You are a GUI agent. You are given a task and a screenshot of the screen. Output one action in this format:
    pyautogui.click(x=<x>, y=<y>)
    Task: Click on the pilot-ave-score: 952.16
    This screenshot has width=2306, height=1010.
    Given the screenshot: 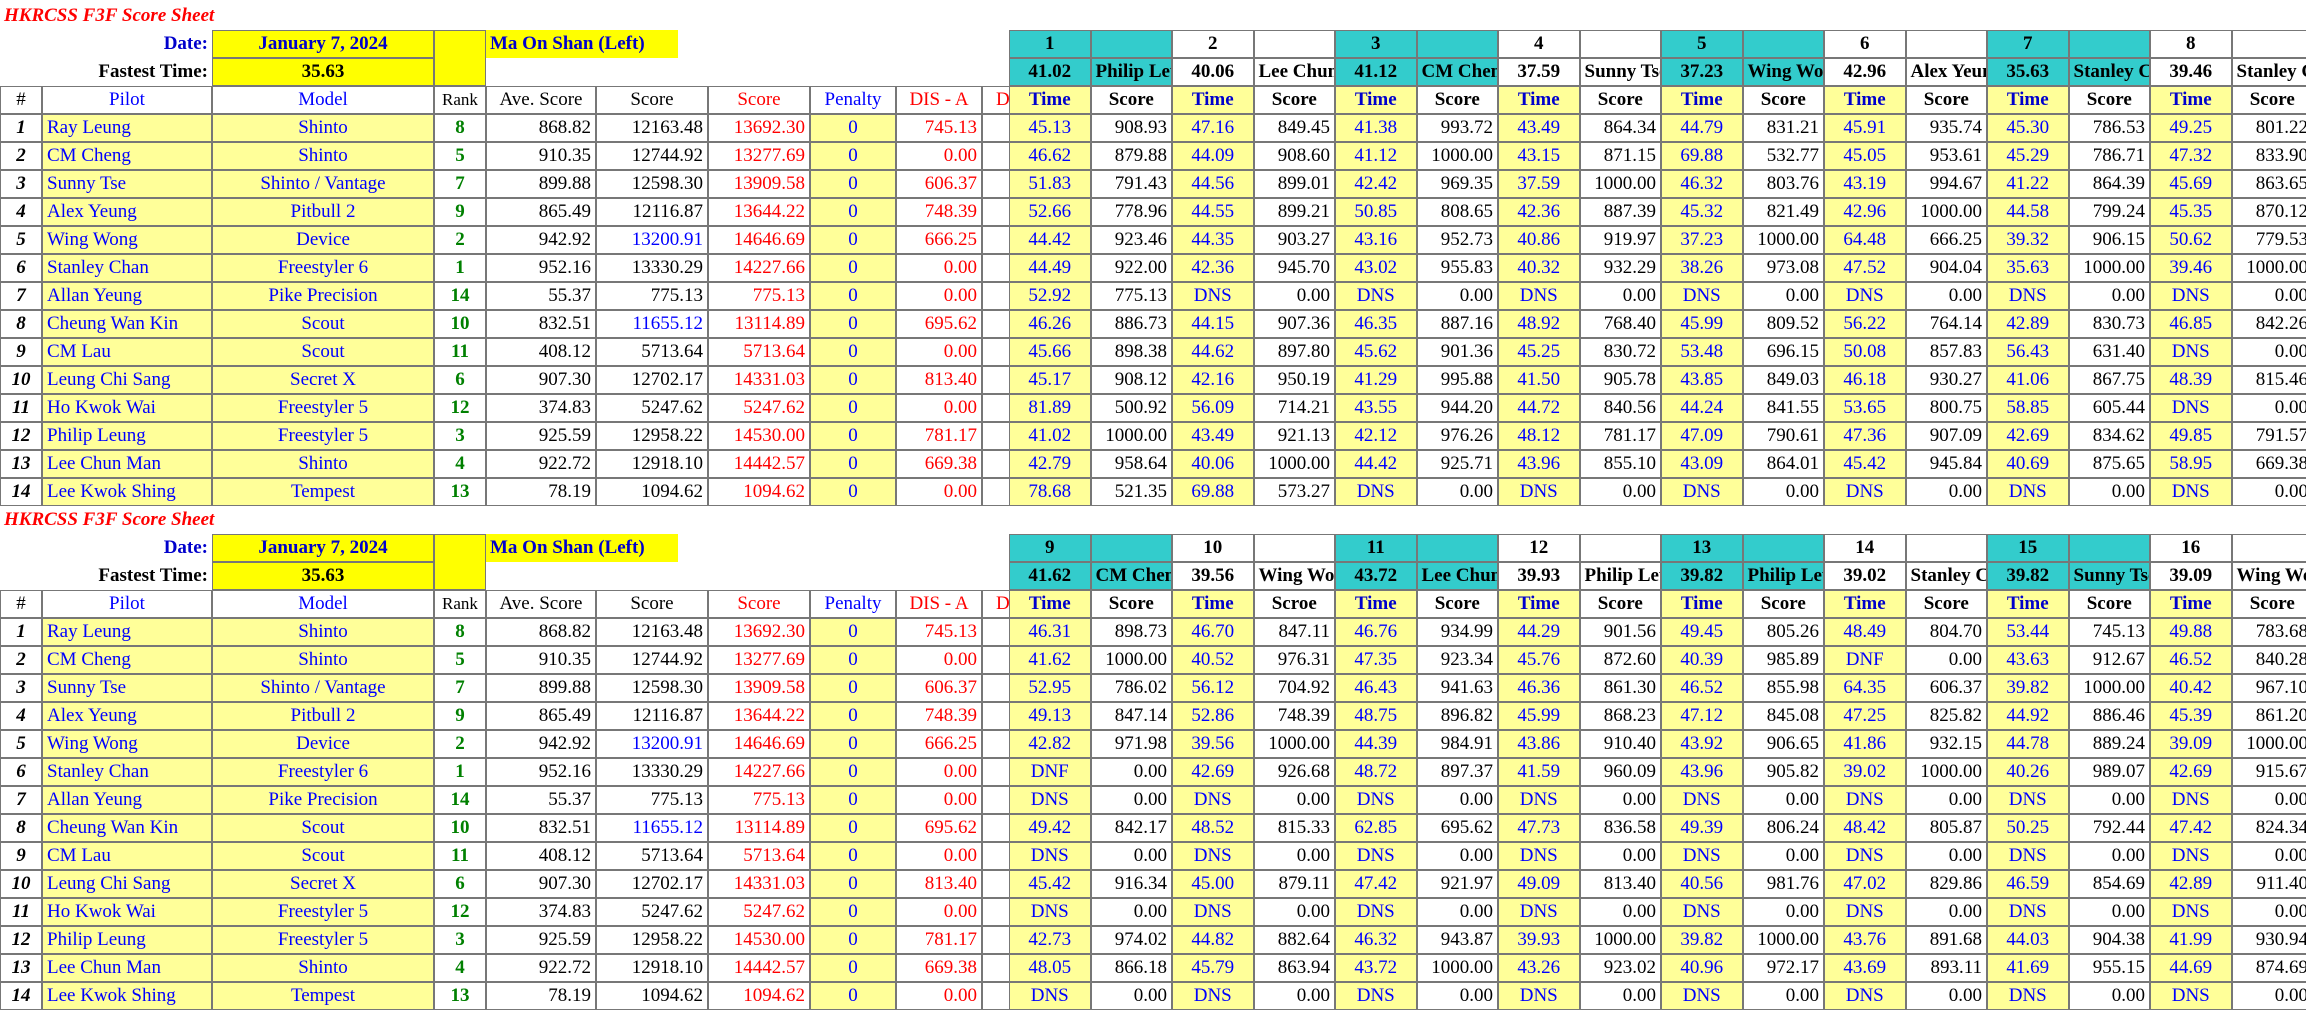 What is the action you would take?
    pyautogui.click(x=541, y=772)
    